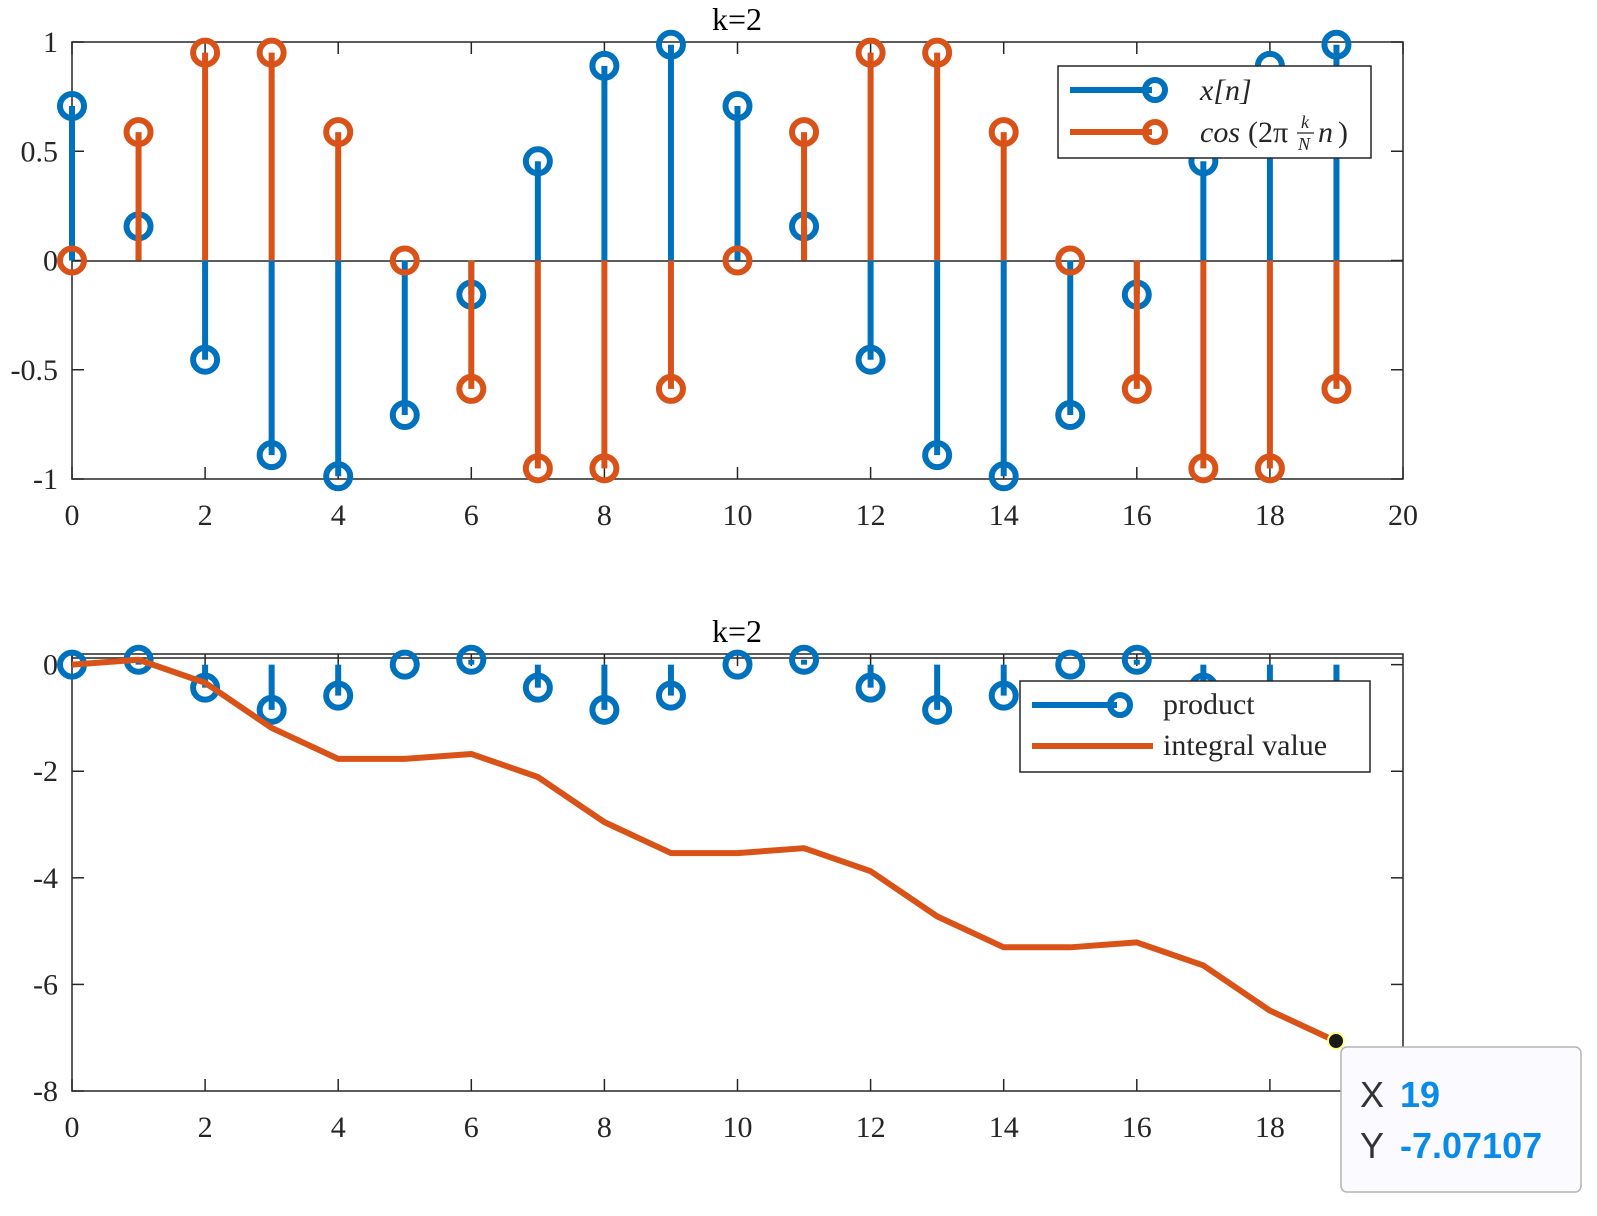 This screenshot has height=1216, width=1597. What do you see at coordinates (1155, 90) in the screenshot?
I see `top-legend-xn-marker` at bounding box center [1155, 90].